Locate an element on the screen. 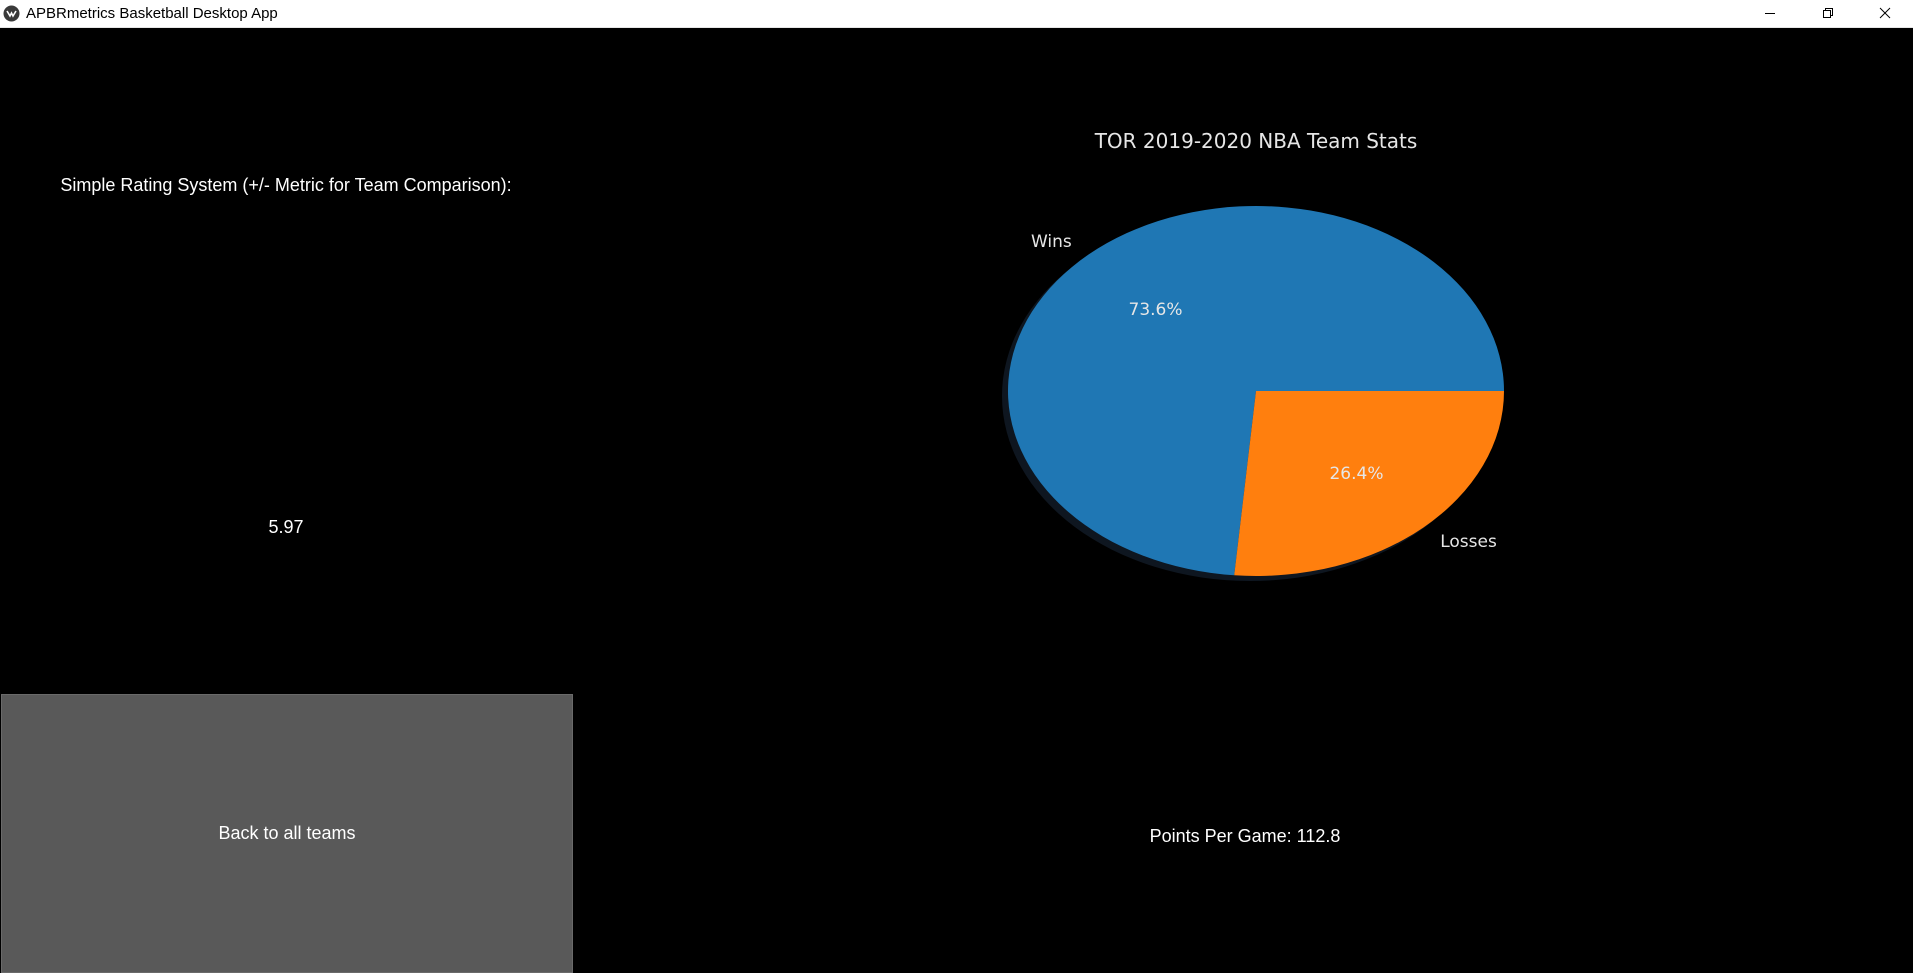 Image resolution: width=1913 pixels, height=973 pixels. window-titlebar: APBRmetrics Basketball Desktop App is located at coordinates (956, 14).